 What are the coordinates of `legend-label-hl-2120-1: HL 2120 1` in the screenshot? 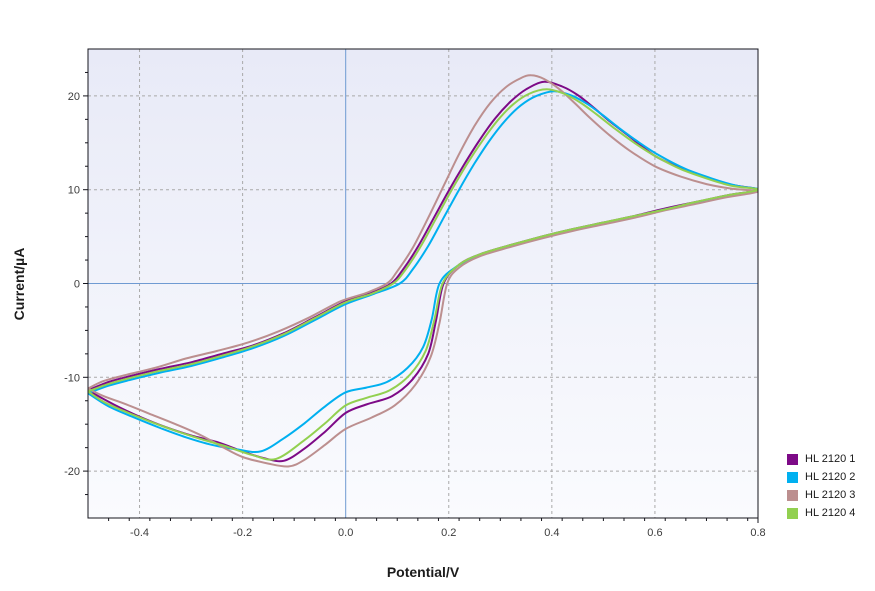 It's located at (830, 459).